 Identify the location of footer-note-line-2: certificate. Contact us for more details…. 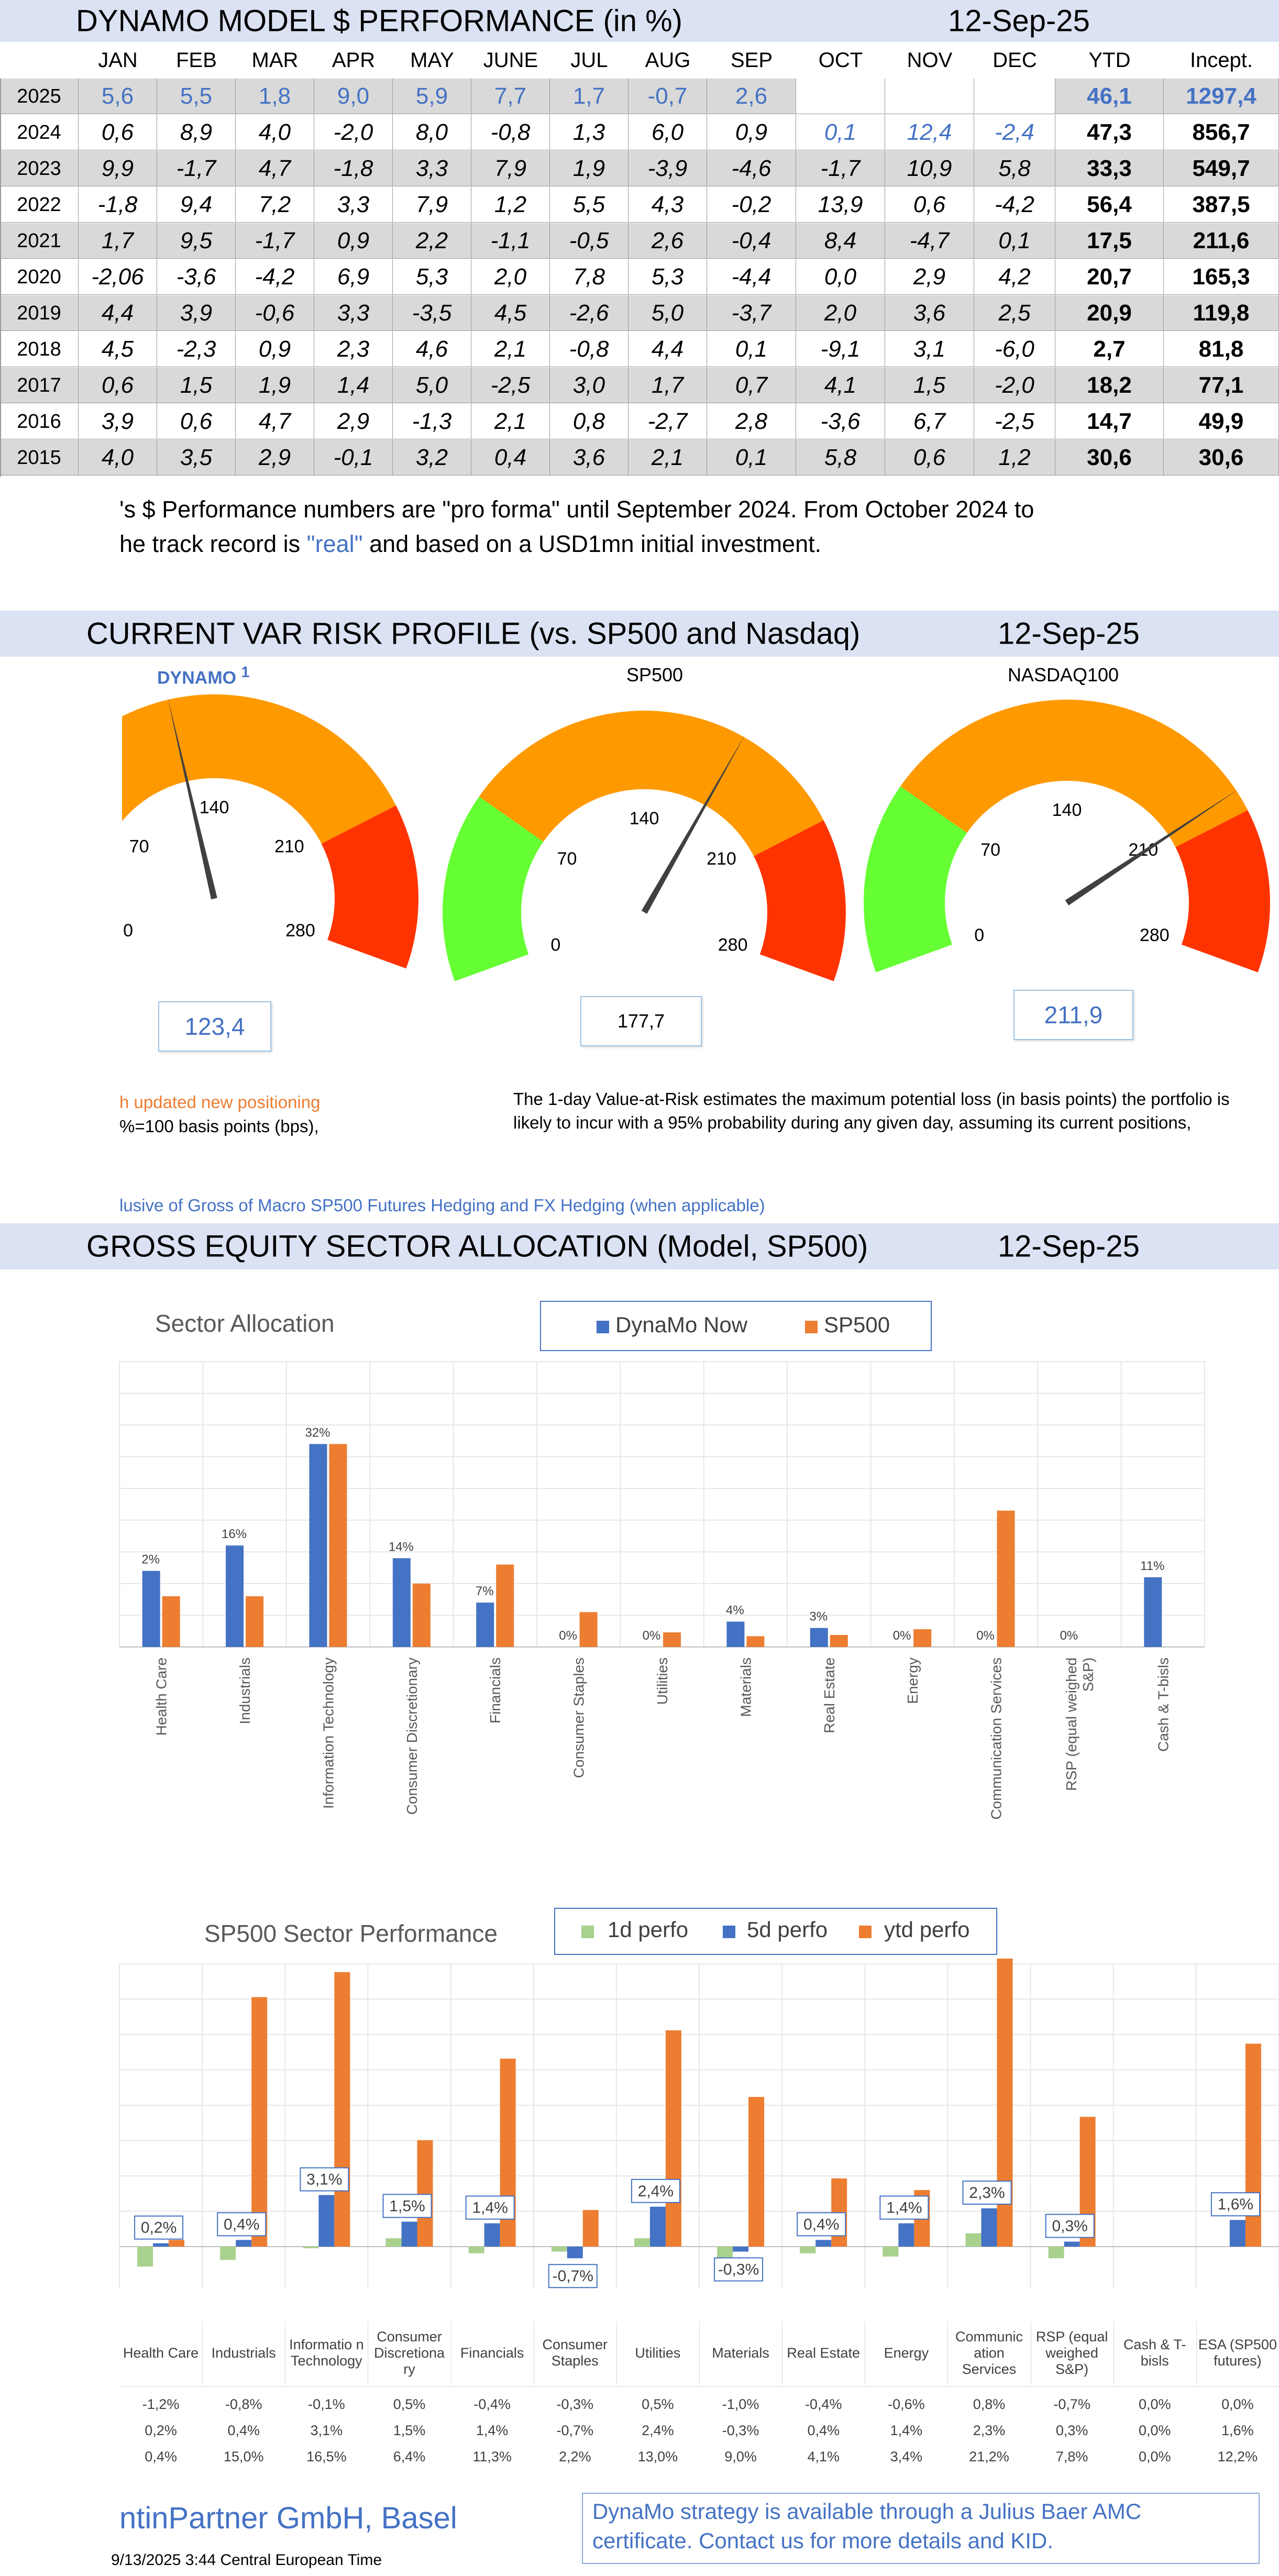
(823, 2540).